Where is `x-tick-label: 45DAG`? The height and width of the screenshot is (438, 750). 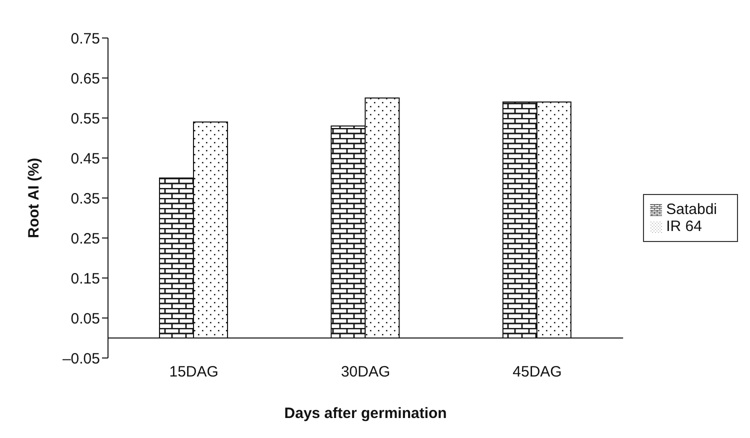 x-tick-label: 45DAG is located at coordinates (537, 372).